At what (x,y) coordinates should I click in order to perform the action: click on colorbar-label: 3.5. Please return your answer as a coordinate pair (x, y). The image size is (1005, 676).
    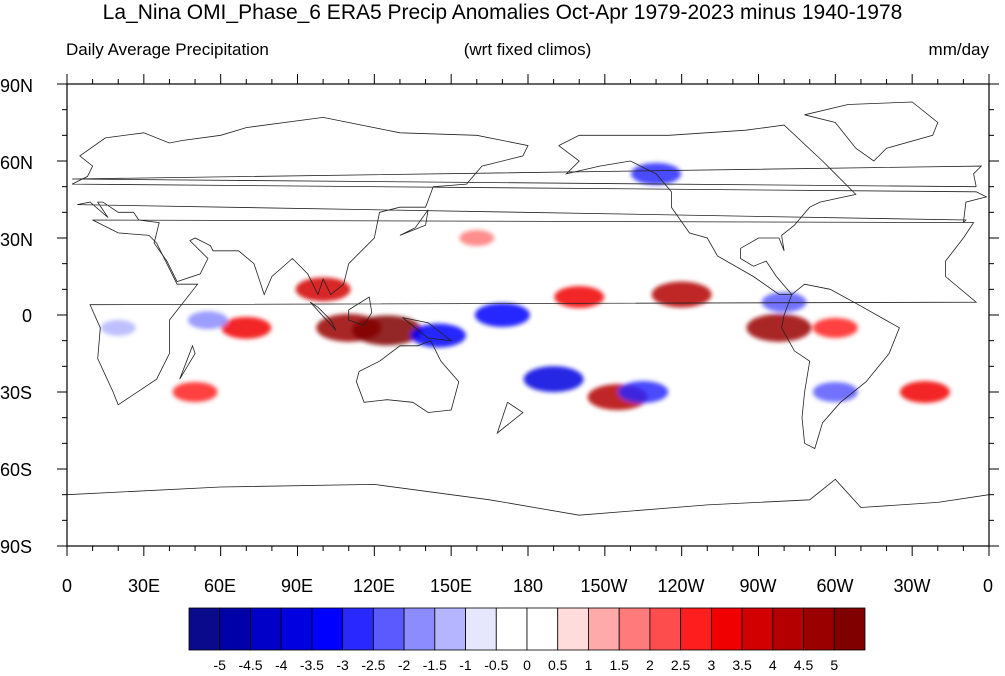
    Looking at the image, I should click on (742, 665).